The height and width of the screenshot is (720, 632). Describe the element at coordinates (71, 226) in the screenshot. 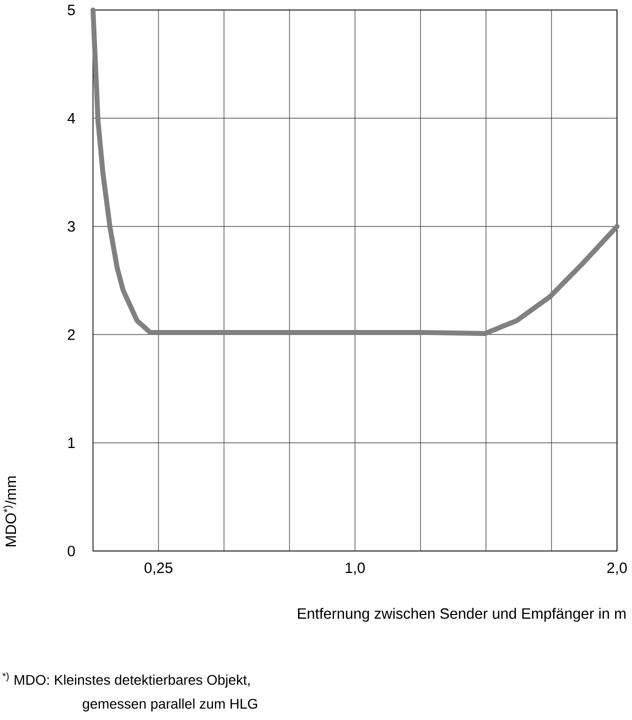

I see `y-tick-label: 3` at that location.